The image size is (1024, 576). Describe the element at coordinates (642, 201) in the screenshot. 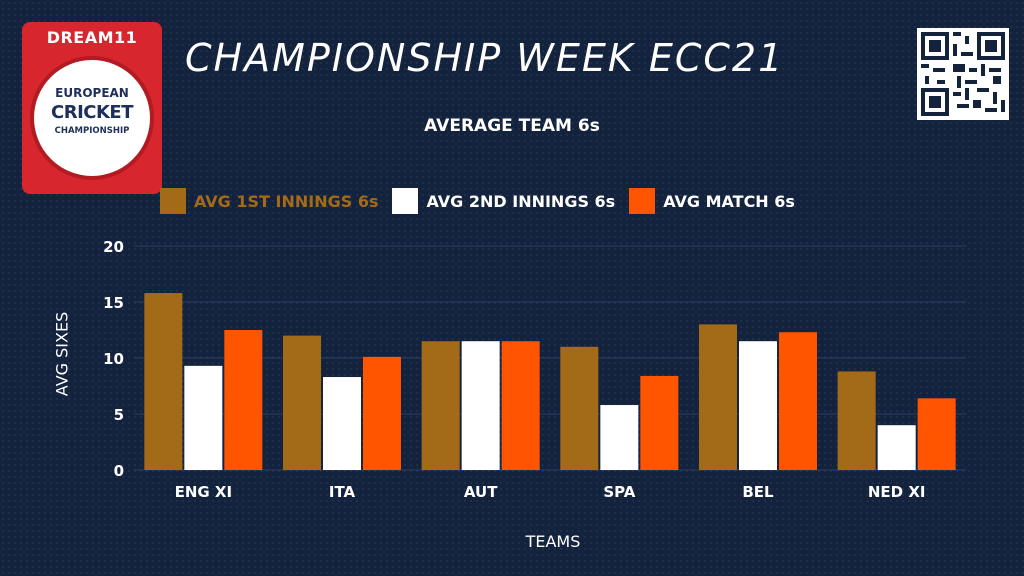

I see `legend-swatch-match` at that location.